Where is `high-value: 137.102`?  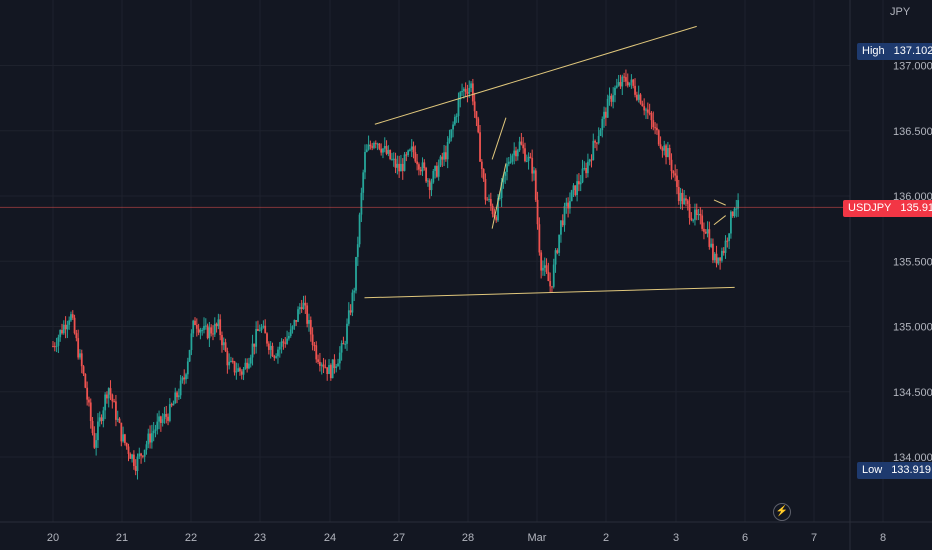 high-value: 137.102 is located at coordinates (910, 51).